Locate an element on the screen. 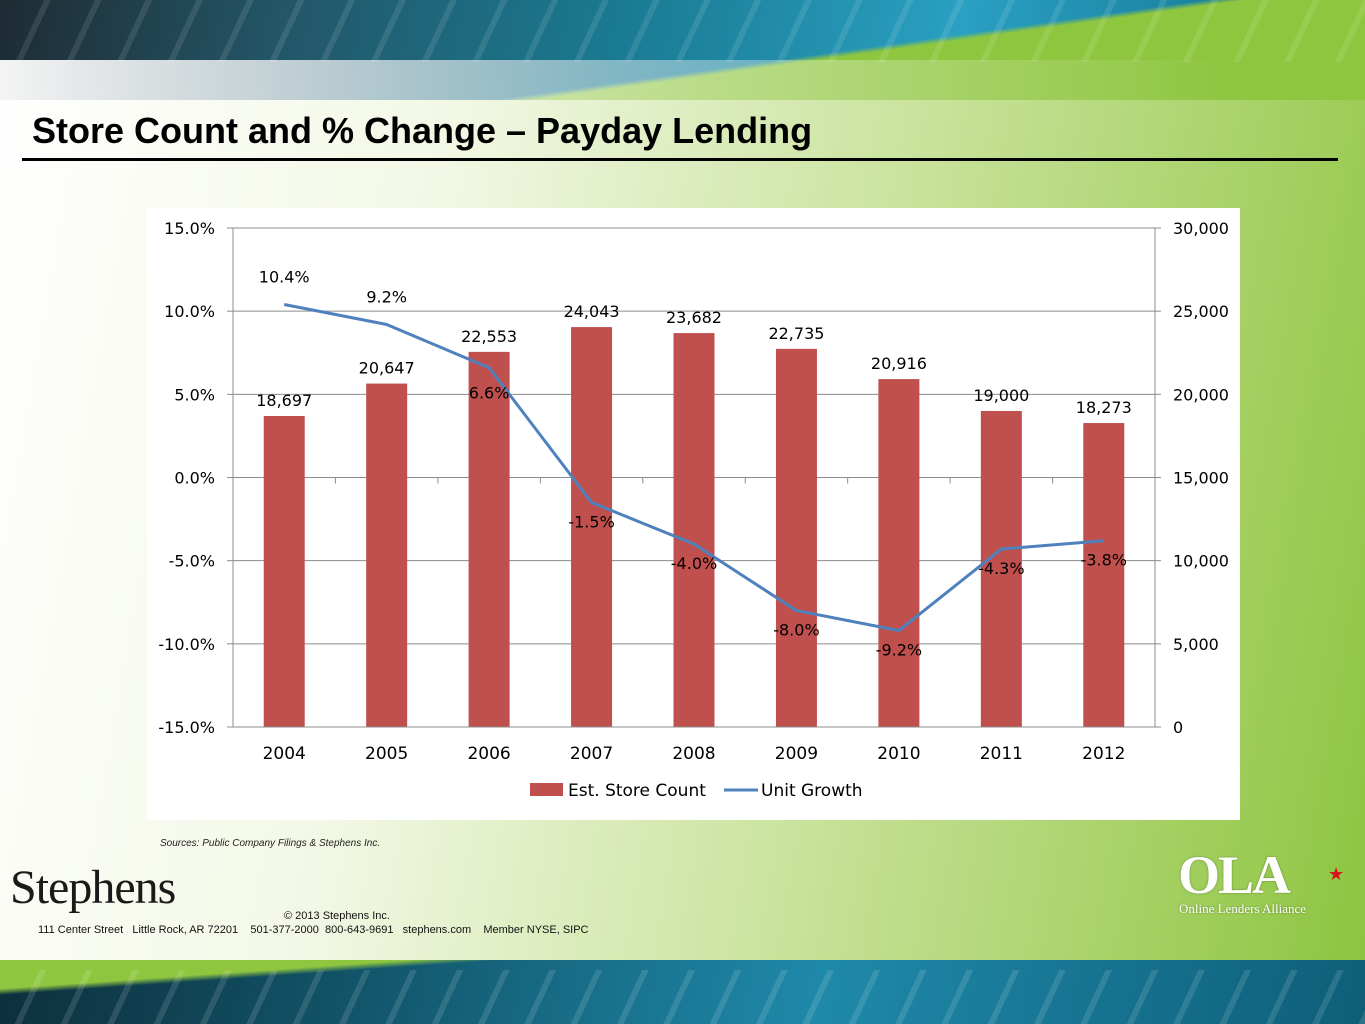  ola-logo-mark: OLA is located at coordinates (1234, 875).